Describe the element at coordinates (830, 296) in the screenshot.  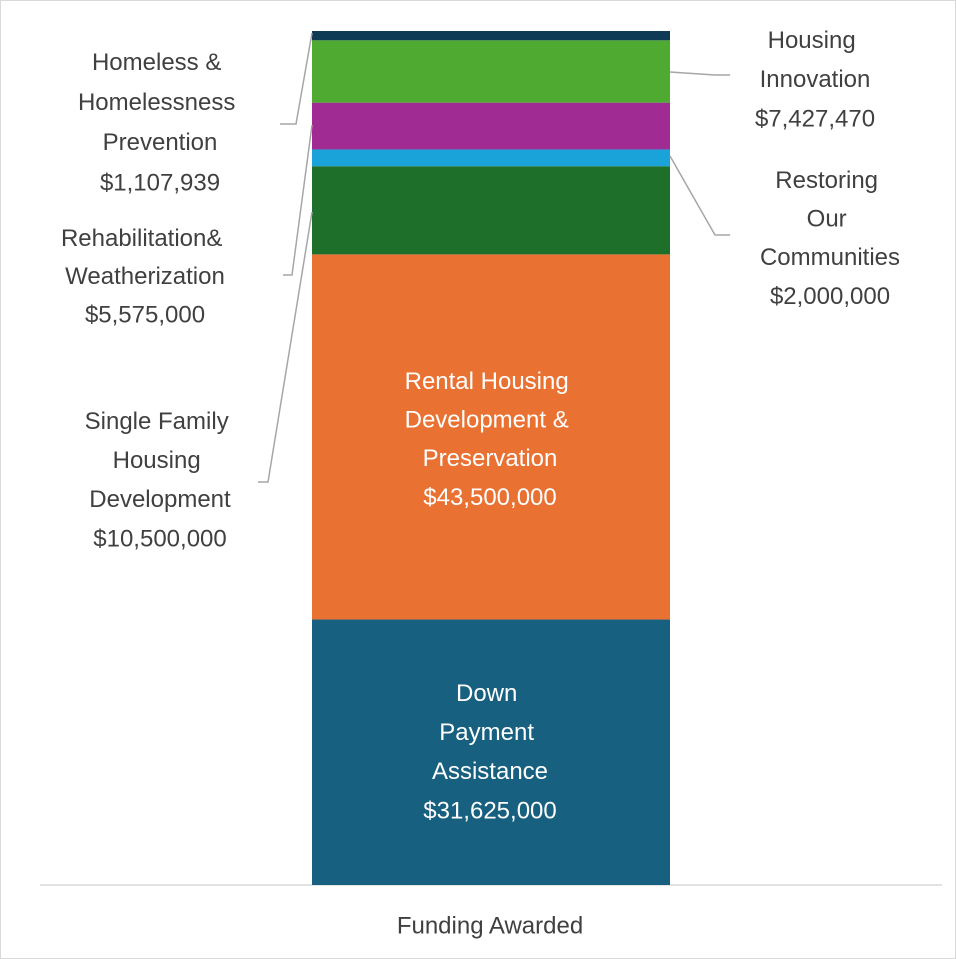
I see `value-label: $2,000,000` at that location.